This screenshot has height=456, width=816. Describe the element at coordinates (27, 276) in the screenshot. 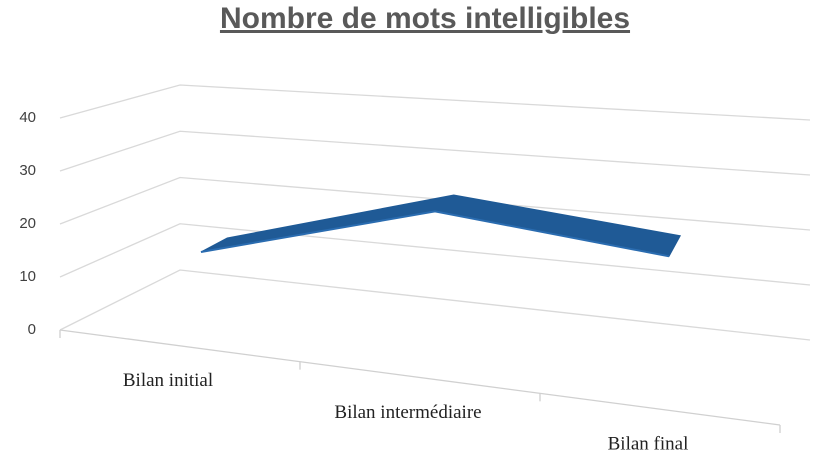

I see `y-tick-label: 10` at that location.